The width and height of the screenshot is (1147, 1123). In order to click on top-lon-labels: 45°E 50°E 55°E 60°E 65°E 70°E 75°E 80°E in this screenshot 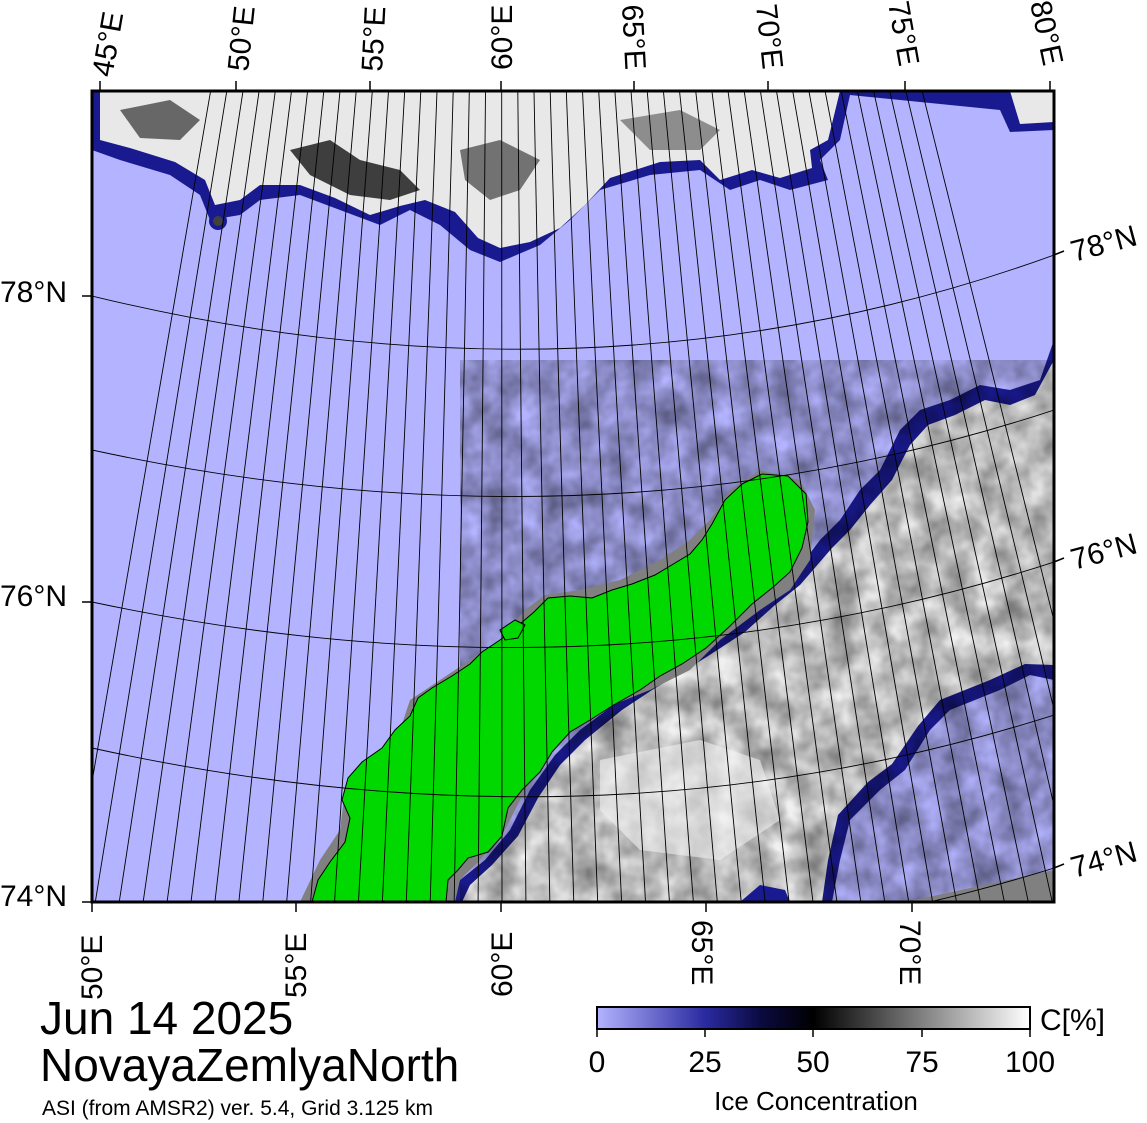, I will do `click(577, 39)`.